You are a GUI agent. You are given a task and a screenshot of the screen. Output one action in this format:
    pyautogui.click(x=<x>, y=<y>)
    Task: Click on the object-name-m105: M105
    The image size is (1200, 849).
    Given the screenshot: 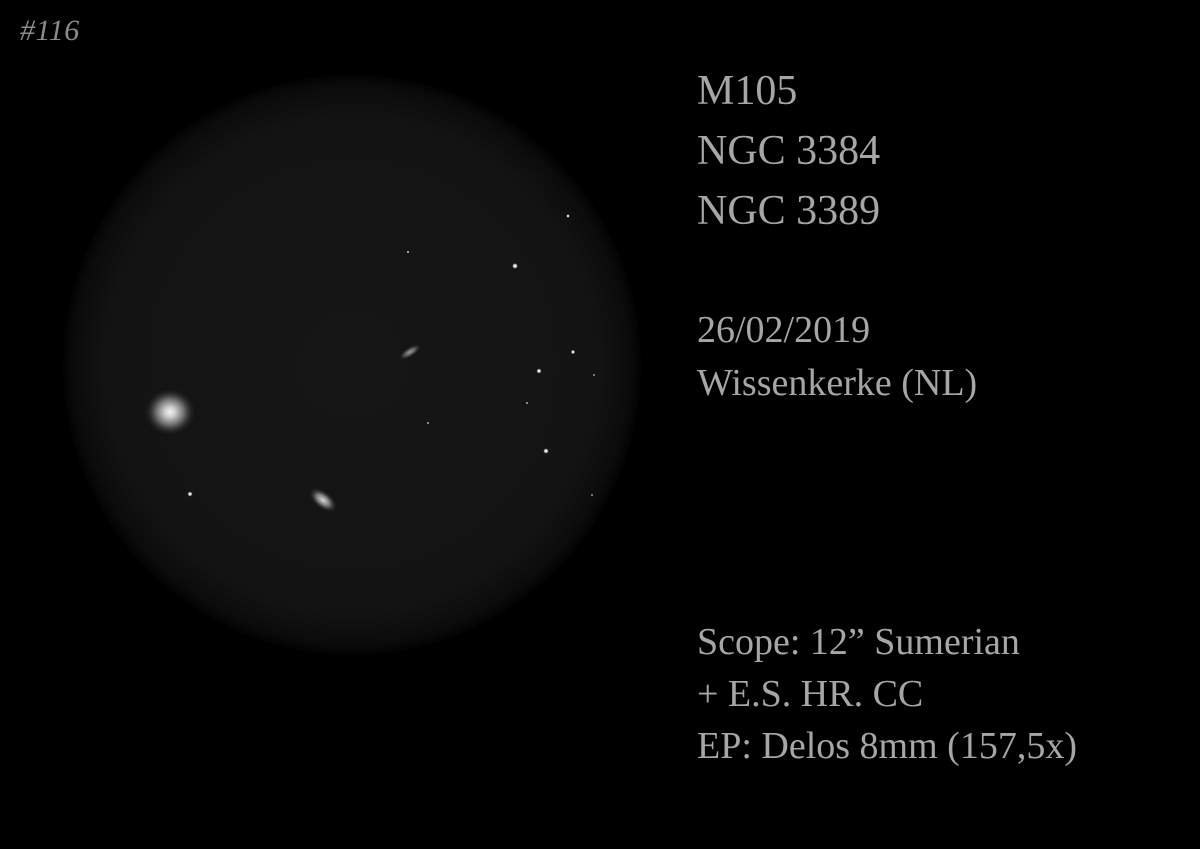 What is the action you would take?
    pyautogui.click(x=747, y=91)
    